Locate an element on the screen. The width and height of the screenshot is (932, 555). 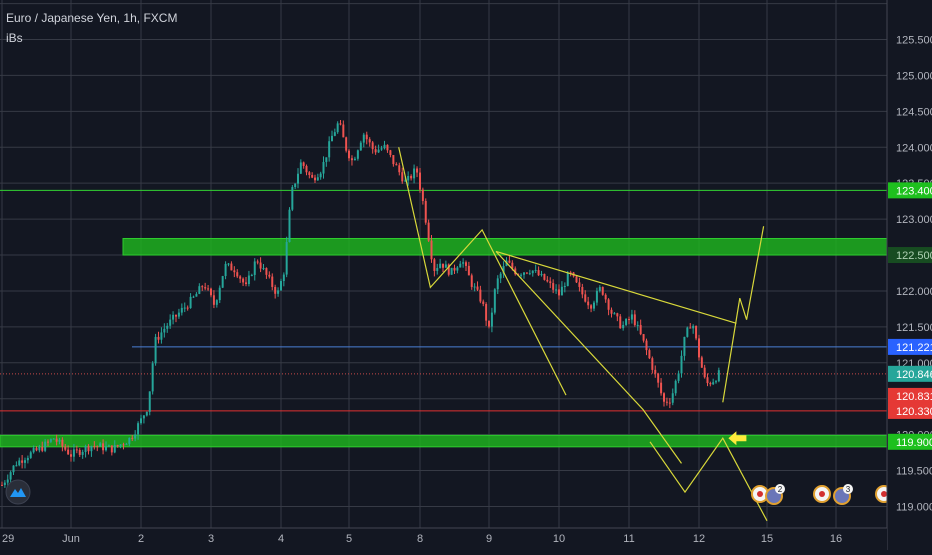
price-tick-label: 119.500 is located at coordinates (914, 472).